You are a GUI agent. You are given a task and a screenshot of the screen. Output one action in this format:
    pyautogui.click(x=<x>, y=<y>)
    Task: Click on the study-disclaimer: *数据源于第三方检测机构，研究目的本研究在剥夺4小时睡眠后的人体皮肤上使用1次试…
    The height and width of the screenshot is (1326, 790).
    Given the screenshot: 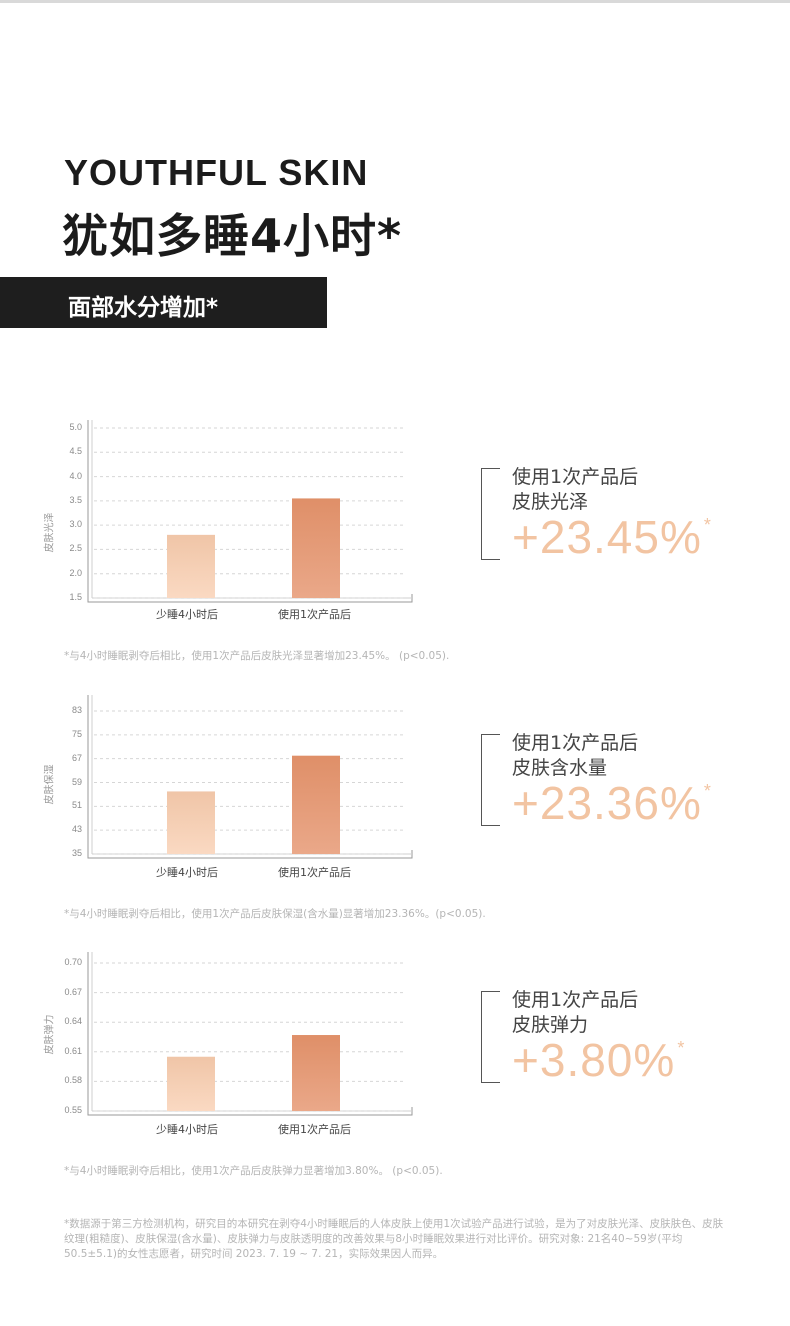 What is the action you would take?
    pyautogui.click(x=394, y=1239)
    